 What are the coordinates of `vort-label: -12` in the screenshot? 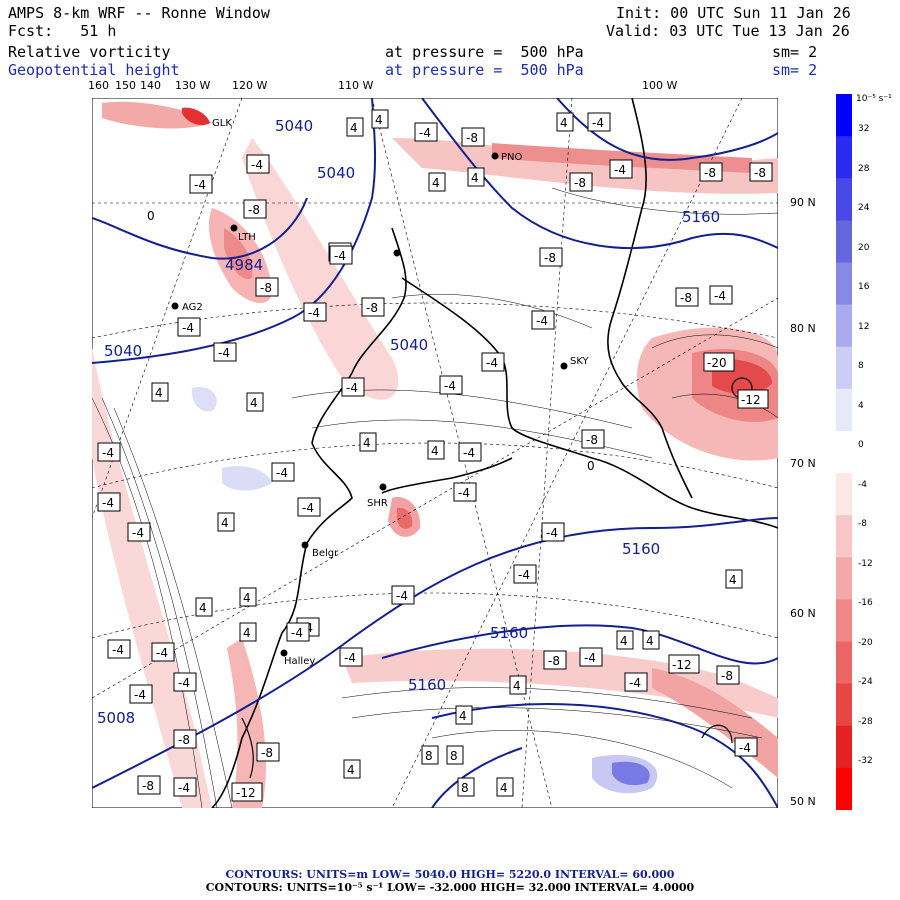 It's located at (751, 400).